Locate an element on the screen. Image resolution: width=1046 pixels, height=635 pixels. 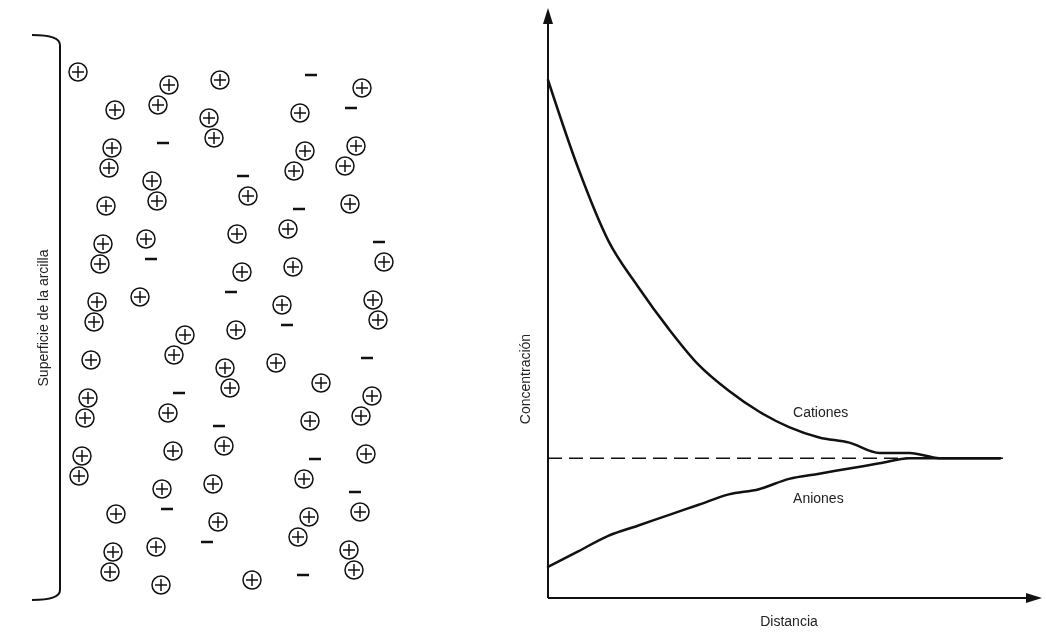
y-axis-title: Concentración is located at coordinates (525, 379).